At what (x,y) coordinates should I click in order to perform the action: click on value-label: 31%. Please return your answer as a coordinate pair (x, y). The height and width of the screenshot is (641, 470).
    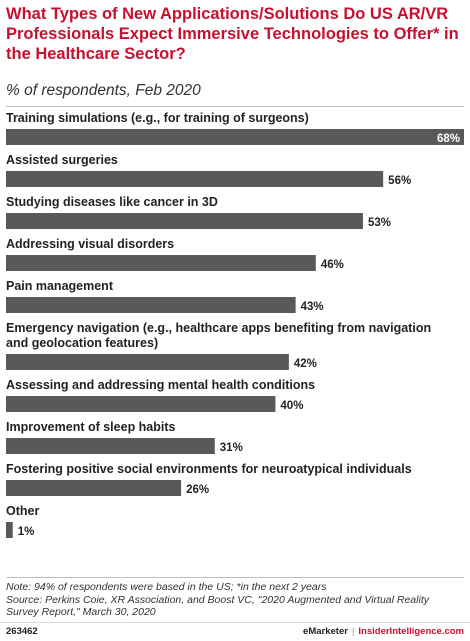
    Looking at the image, I should click on (231, 448).